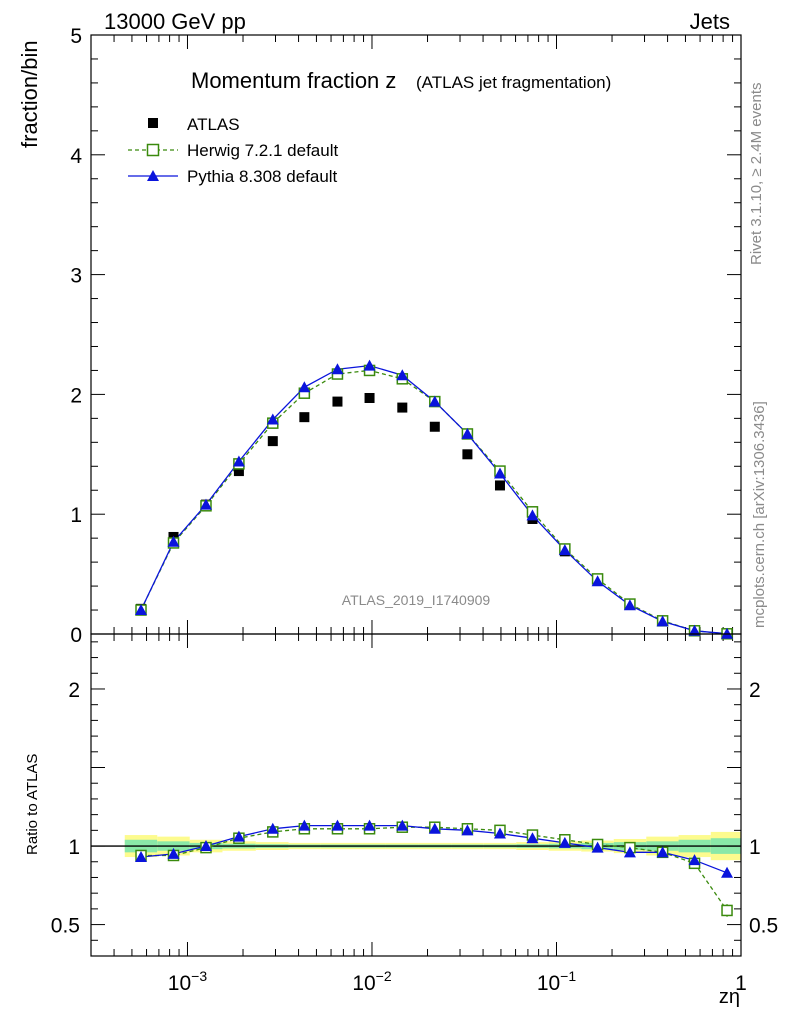 This screenshot has width=786, height=1024. What do you see at coordinates (755, 690) in the screenshot?
I see `ratio-y-tick-label-right: 2` at bounding box center [755, 690].